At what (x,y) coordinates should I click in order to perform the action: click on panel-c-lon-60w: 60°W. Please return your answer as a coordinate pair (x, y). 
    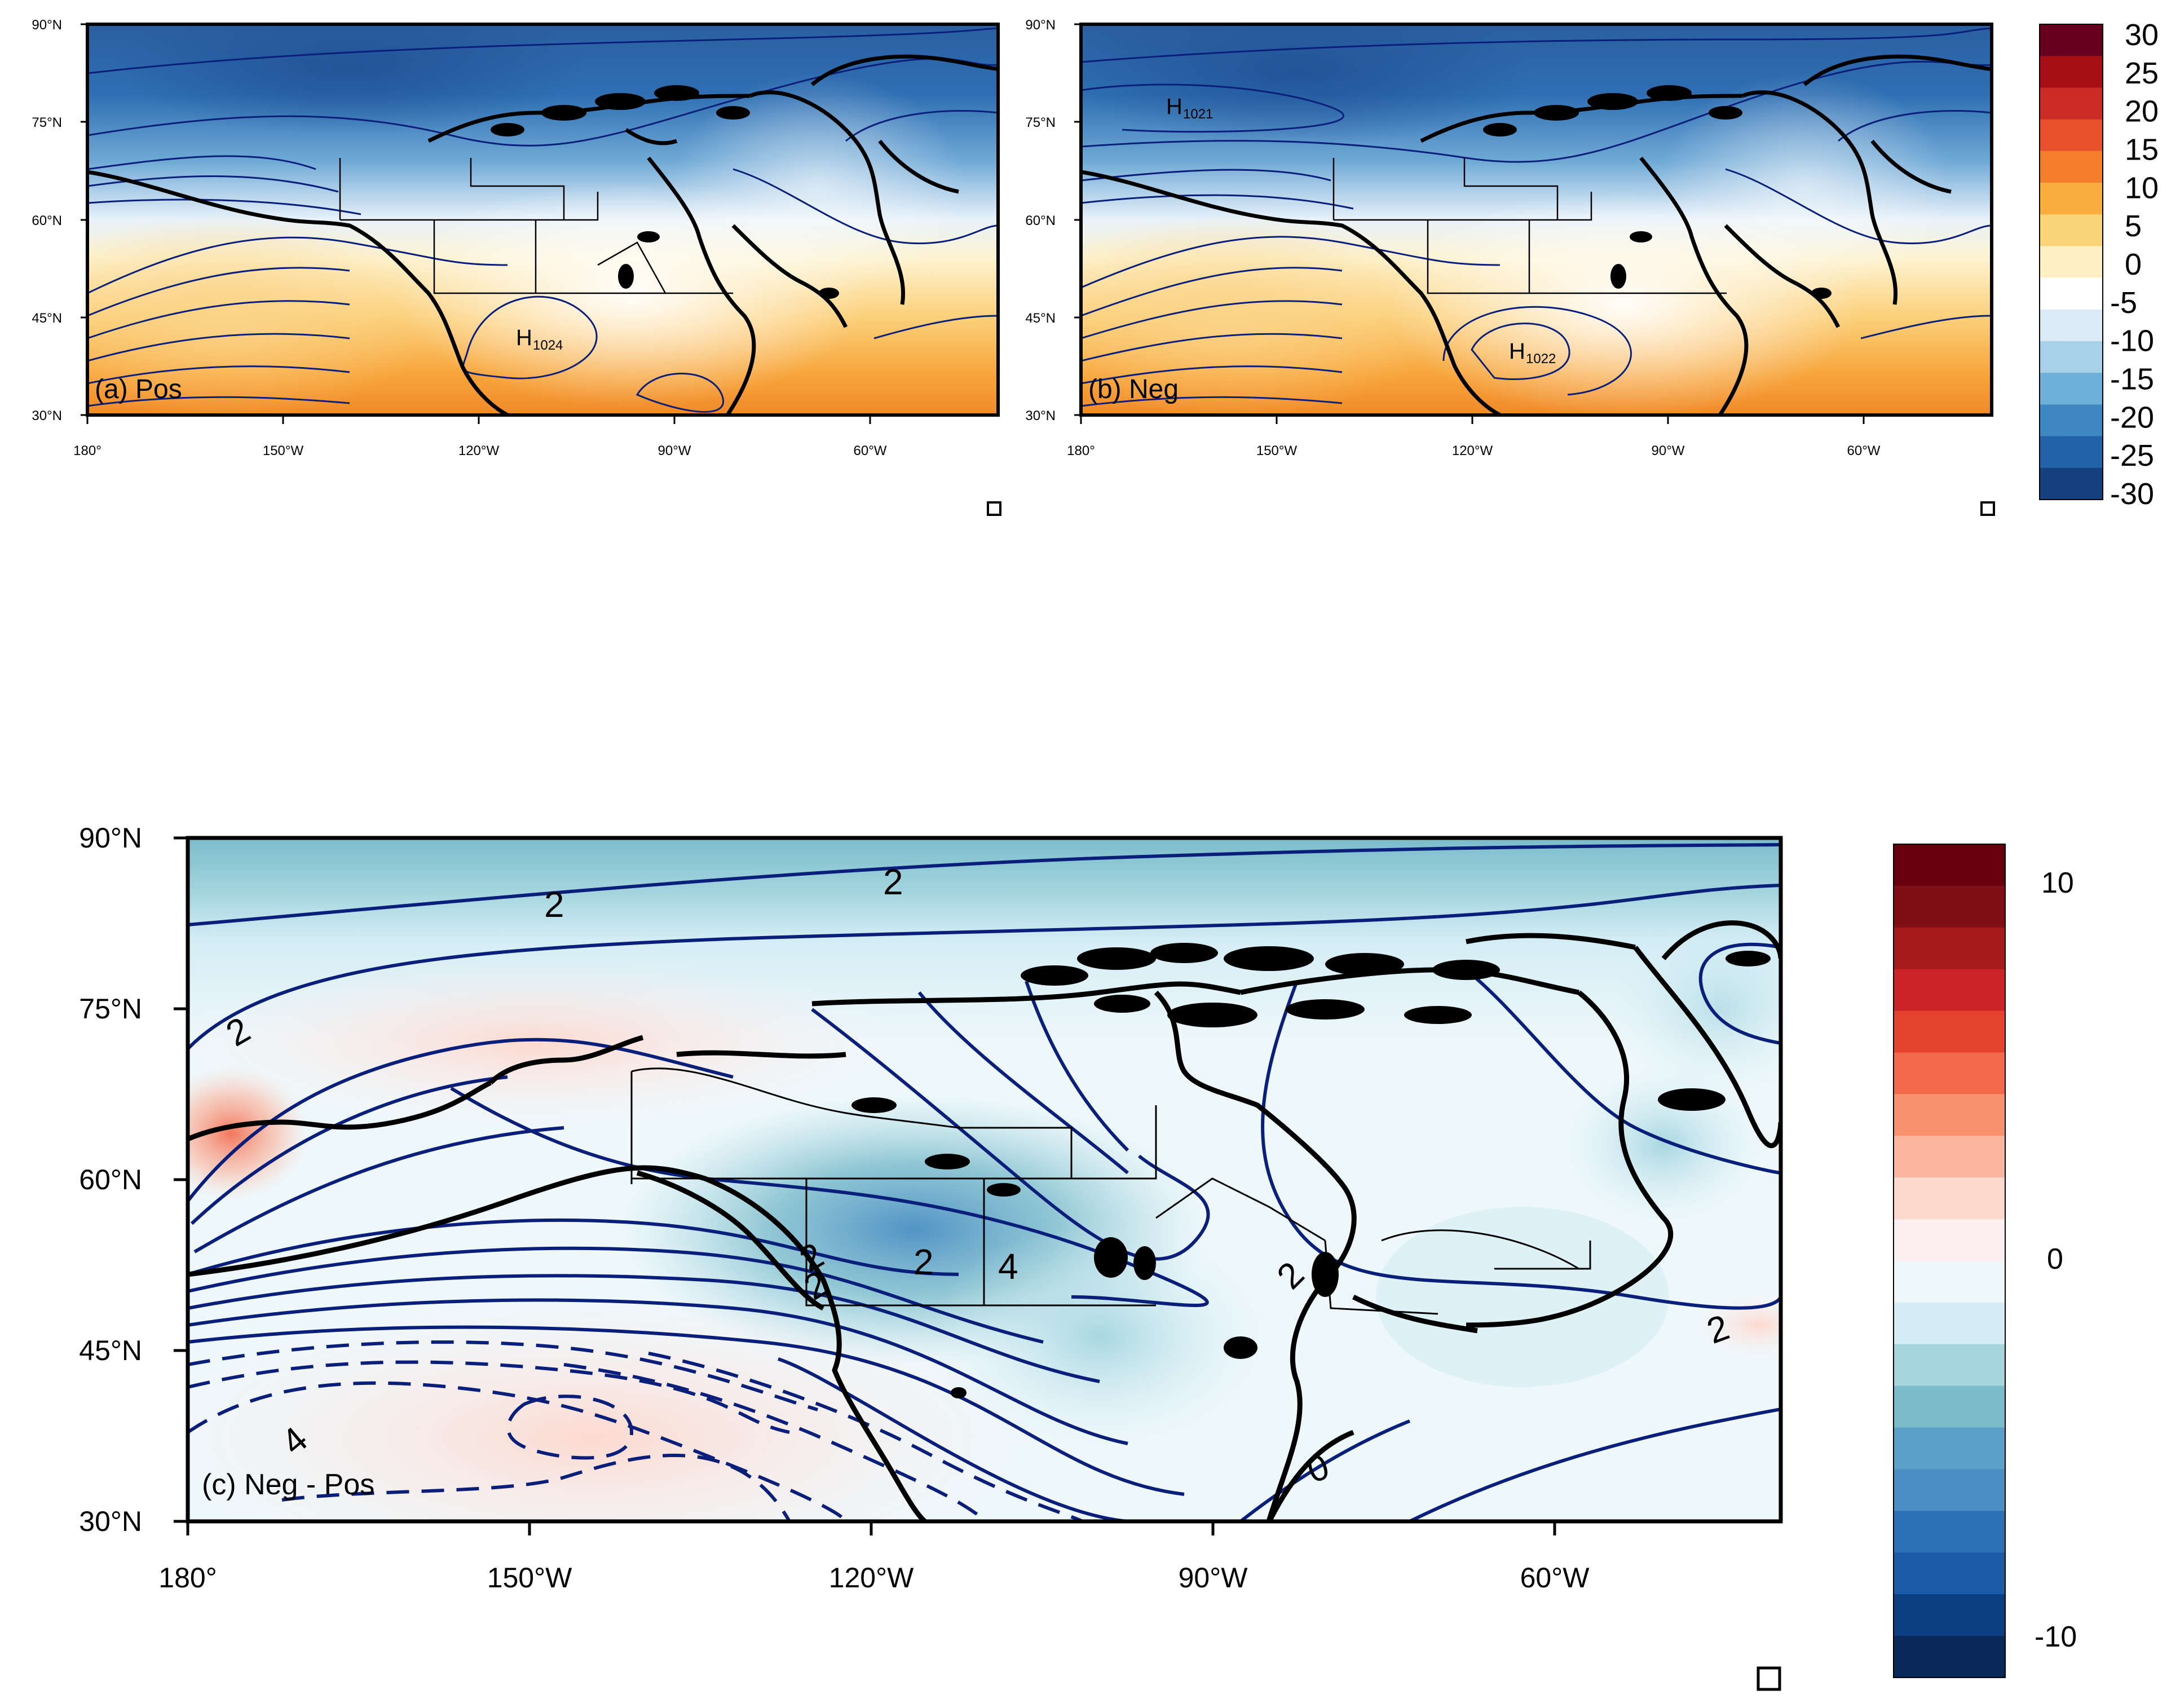
    Looking at the image, I should click on (1555, 1578).